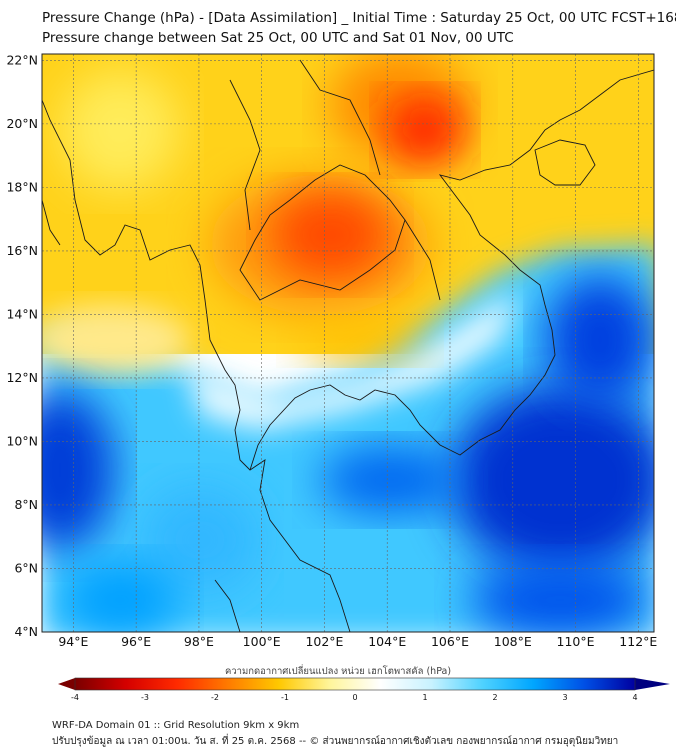  Describe the element at coordinates (22, 59) in the screenshot. I see `lat-label: 22°N` at that location.